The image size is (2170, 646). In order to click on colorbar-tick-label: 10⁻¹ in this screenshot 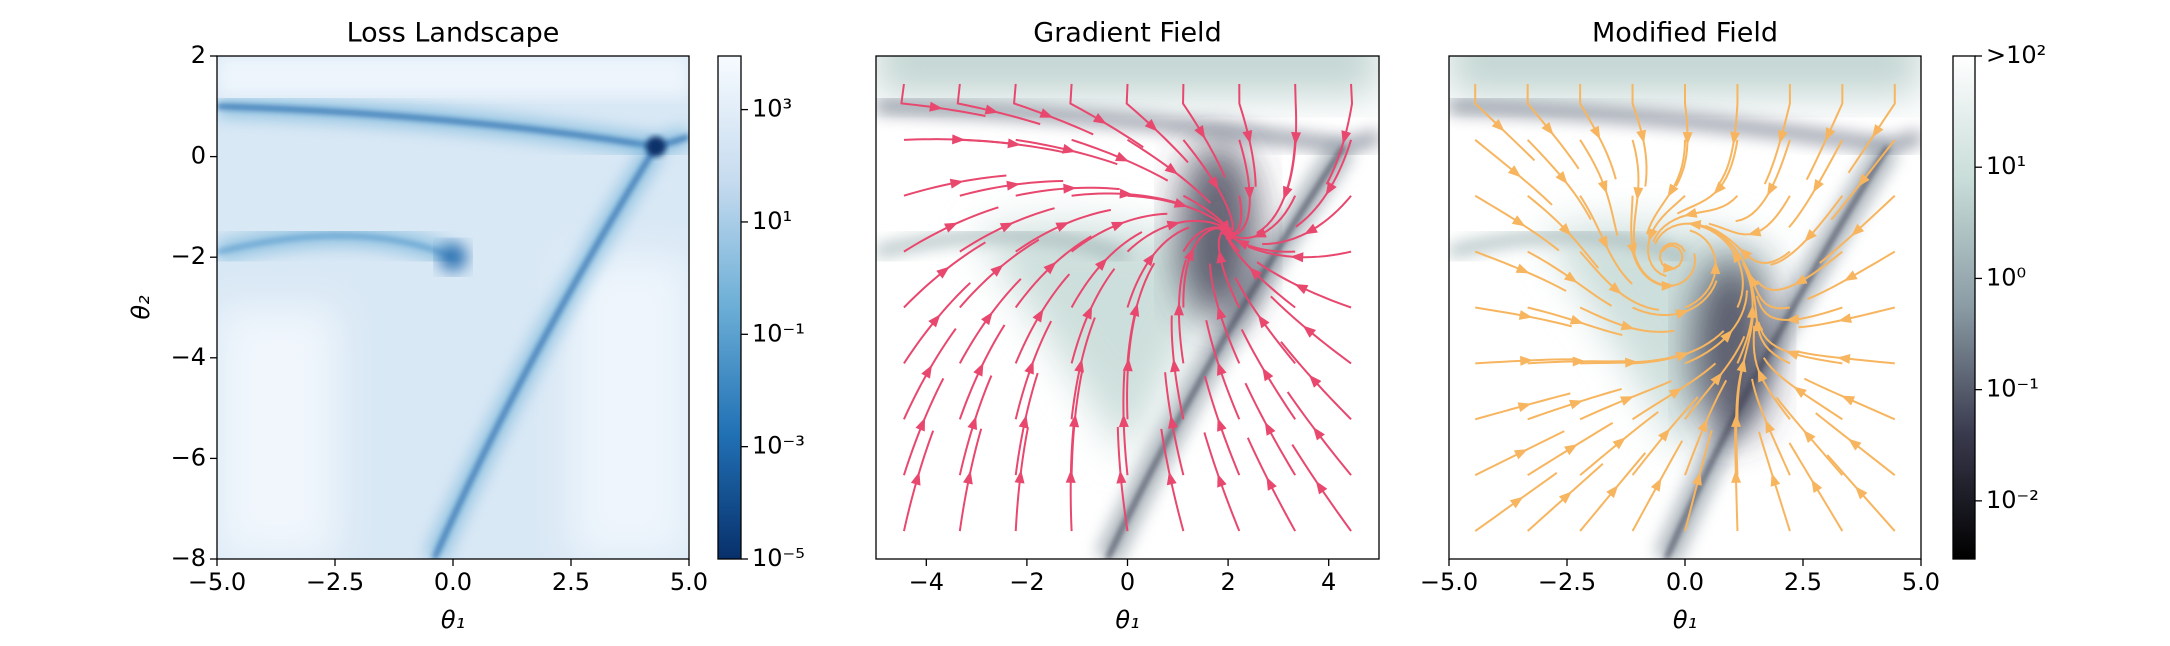, I will do `click(778, 333)`.